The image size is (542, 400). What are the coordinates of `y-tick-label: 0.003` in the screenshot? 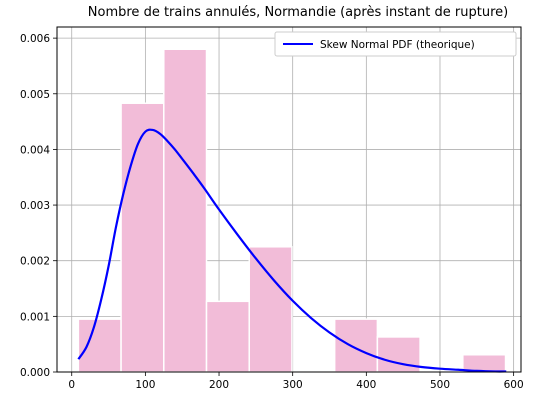 It's located at (35, 206).